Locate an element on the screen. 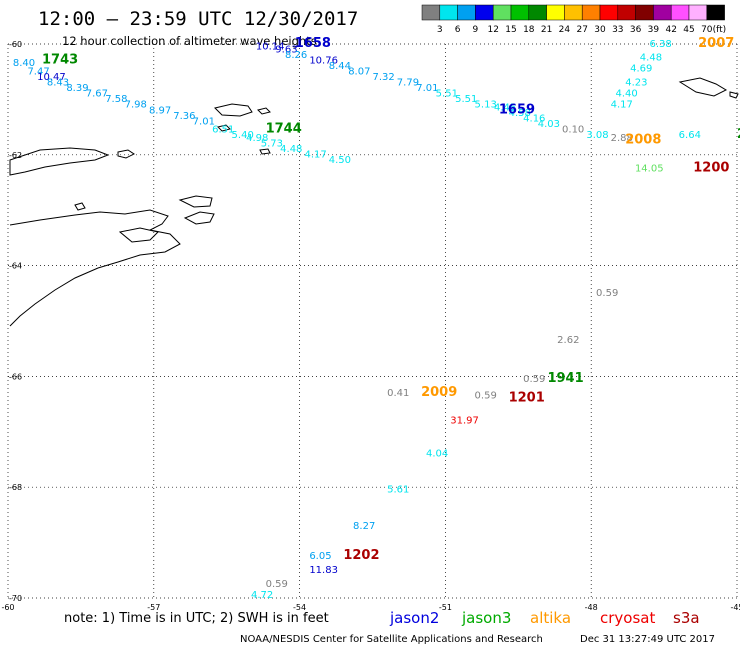  colorbar-swatch is located at coordinates (715, 12).